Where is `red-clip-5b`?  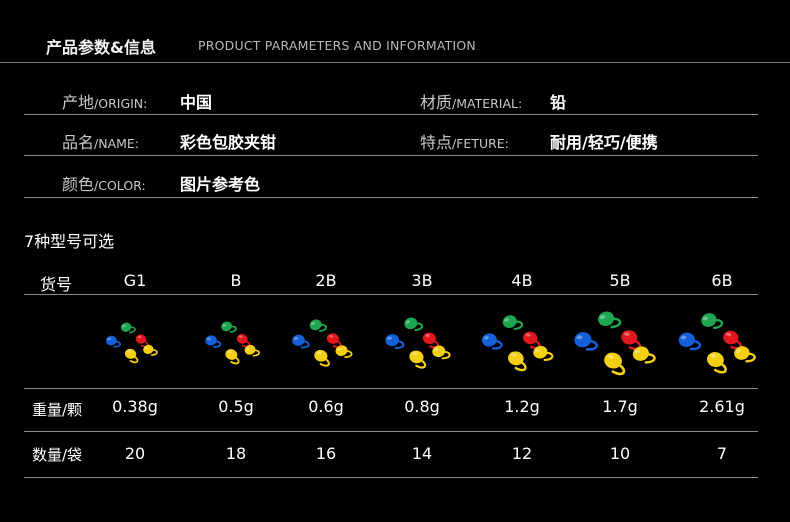 red-clip-5b is located at coordinates (631, 340).